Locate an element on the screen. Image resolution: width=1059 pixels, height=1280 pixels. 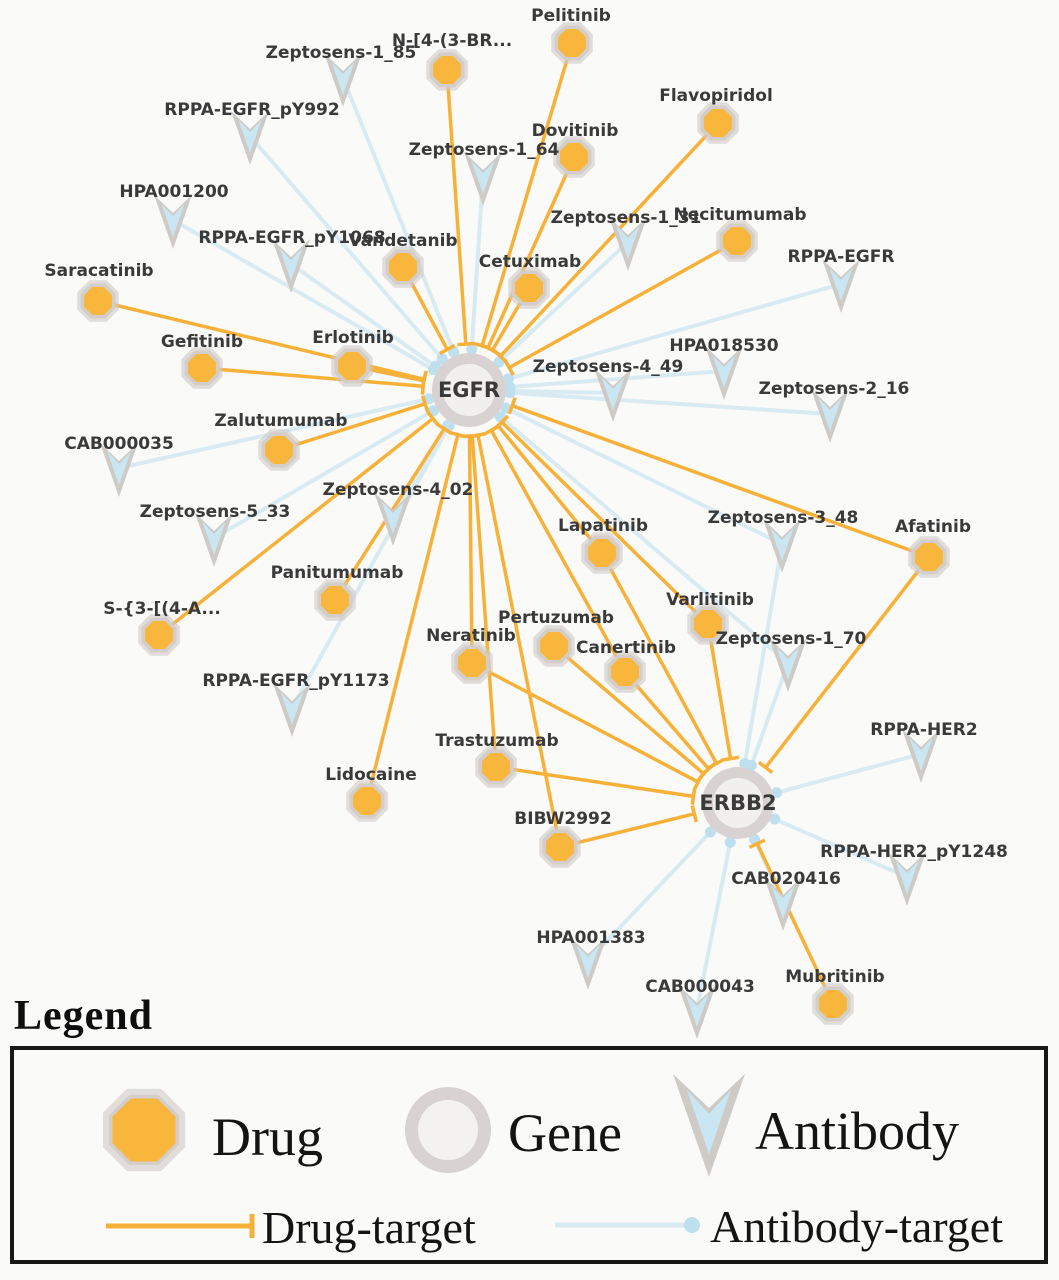
antibody-node-rppa-egfr-py1173 is located at coordinates (292, 710).